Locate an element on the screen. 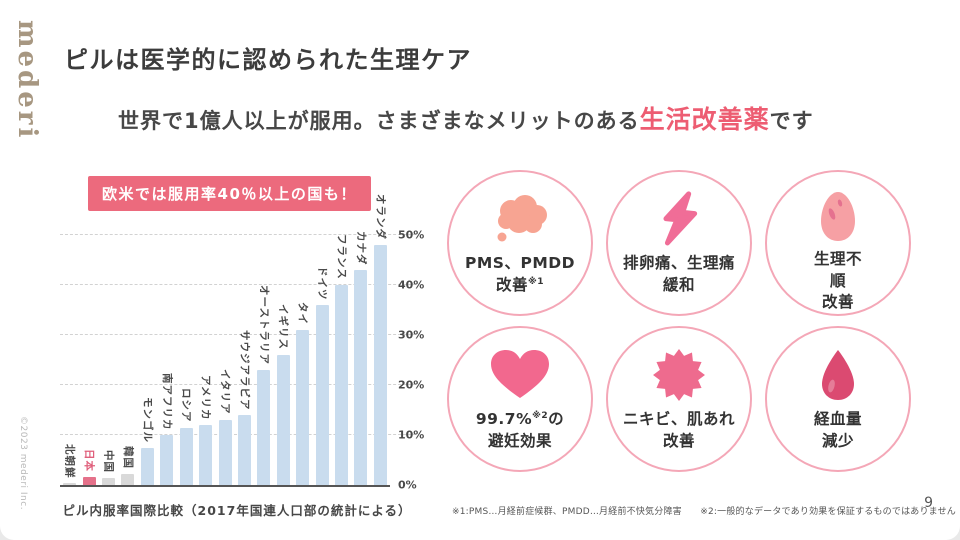 The height and width of the screenshot is (540, 960). usage-rate-badge: 欧米では服用率40％以上の国も！ is located at coordinates (229, 193).